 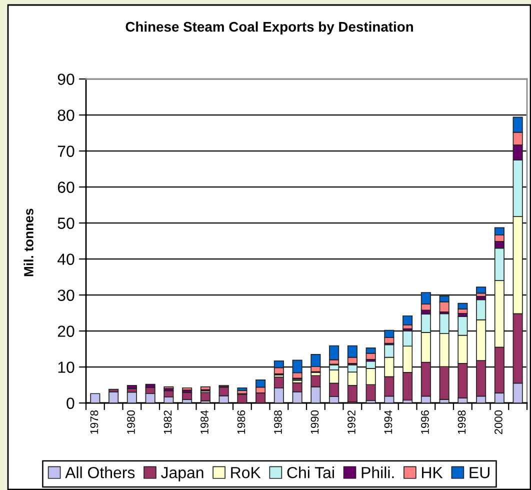 What do you see at coordinates (131, 422) in the screenshot?
I see `x-tick-label: 1980` at bounding box center [131, 422].